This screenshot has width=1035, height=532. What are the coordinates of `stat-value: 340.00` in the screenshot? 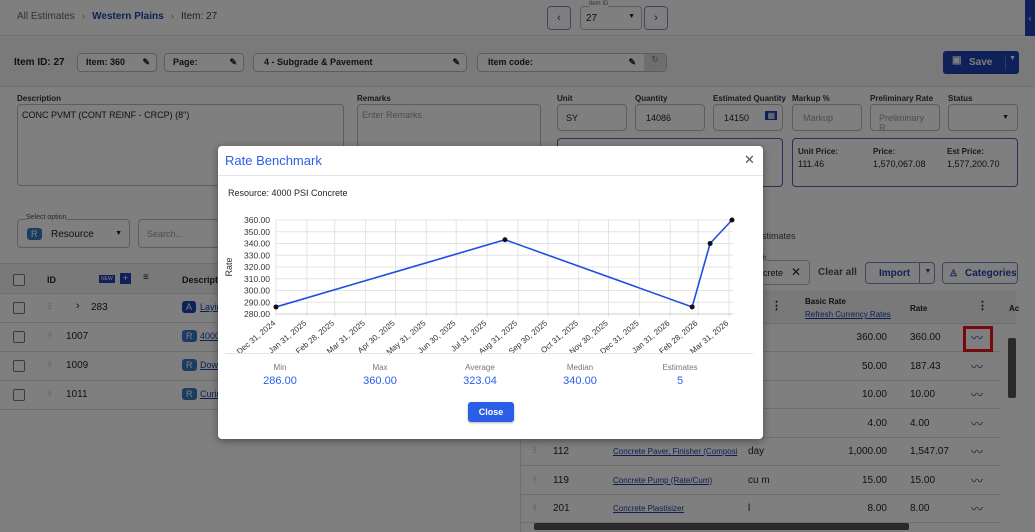 It's located at (580, 381).